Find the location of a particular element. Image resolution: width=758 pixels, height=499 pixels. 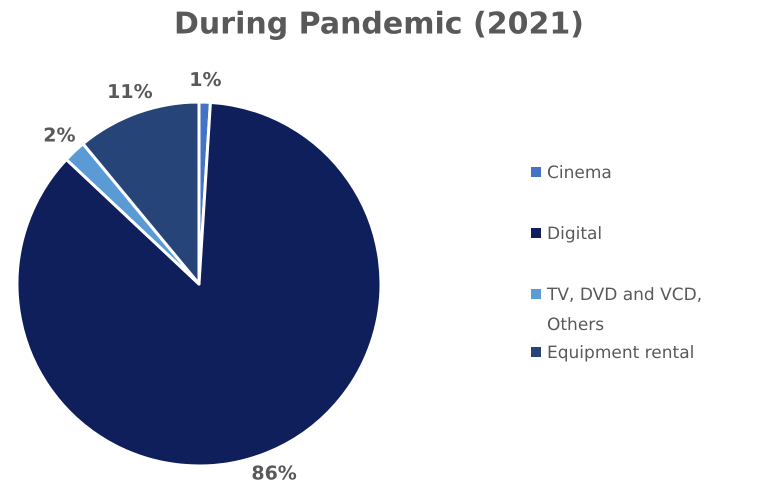

data-label: 11% is located at coordinates (130, 92).